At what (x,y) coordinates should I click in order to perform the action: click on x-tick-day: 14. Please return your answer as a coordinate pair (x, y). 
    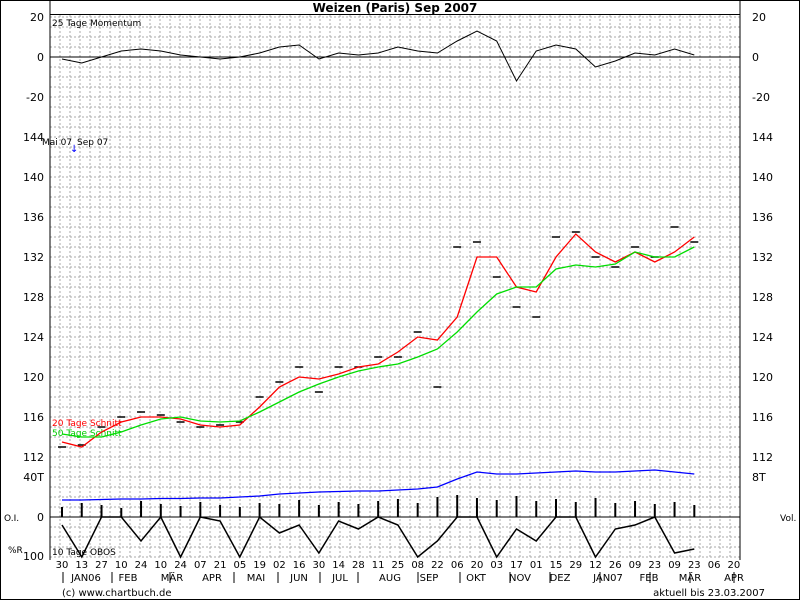
    Looking at the image, I should click on (338, 565).